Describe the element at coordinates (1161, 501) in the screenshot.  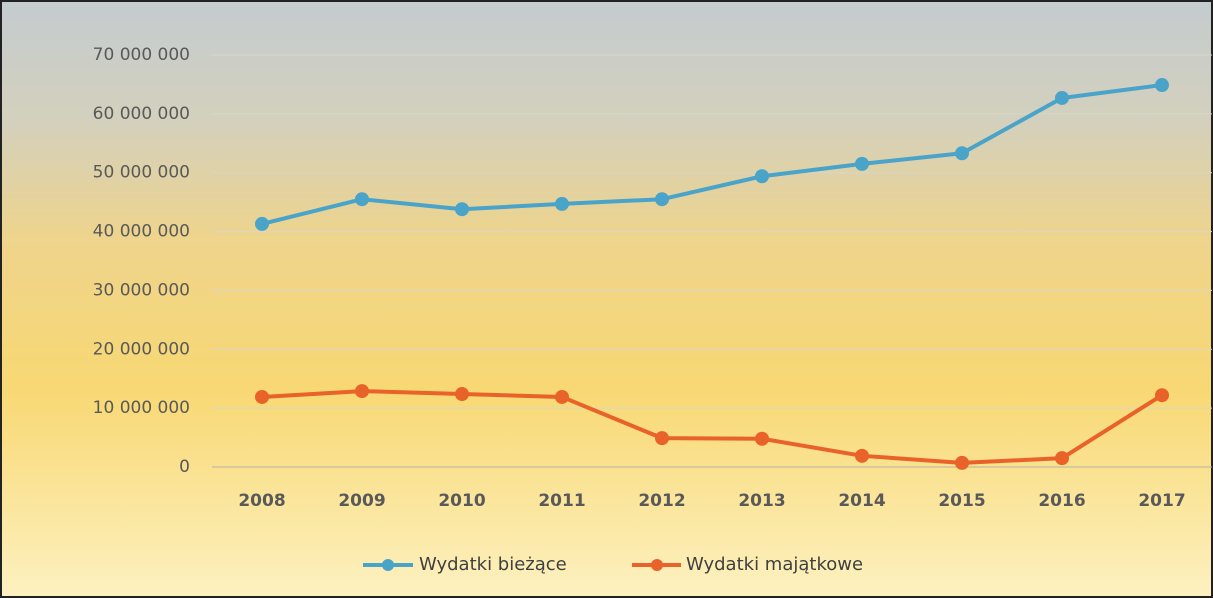
I see `x-tick-label: 2017` at that location.